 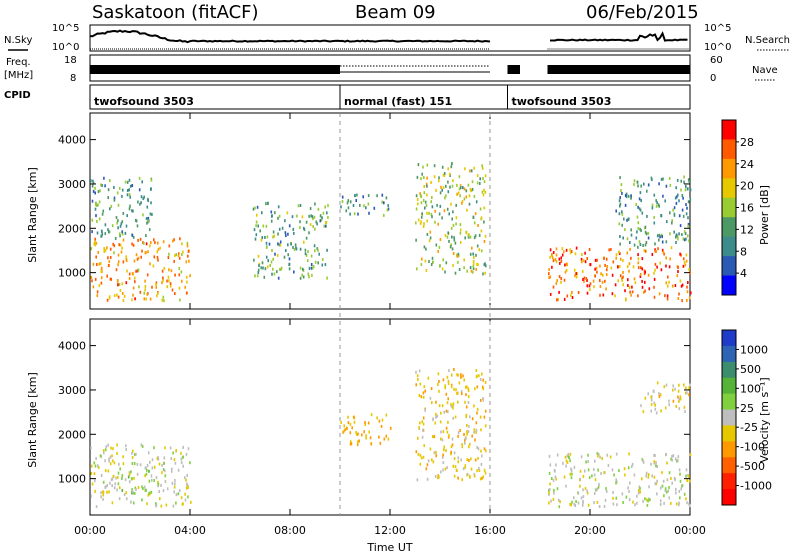 What do you see at coordinates (390, 97) in the screenshot?
I see `cpid-panel-frame` at bounding box center [390, 97].